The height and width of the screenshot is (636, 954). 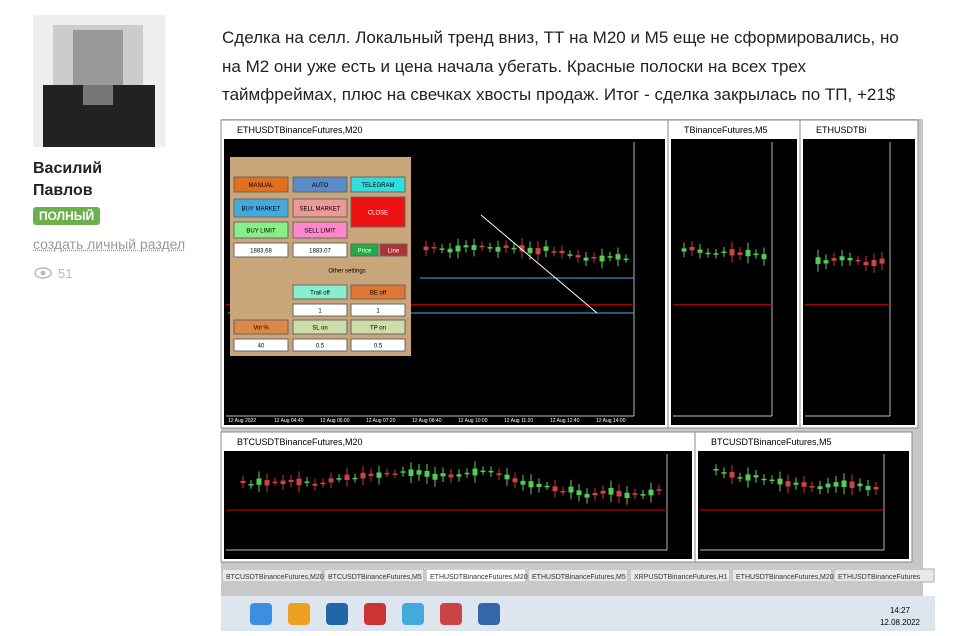 I want to click on window-title: ETHUSDTBinanceFutures,M20, so click(x=300, y=130).